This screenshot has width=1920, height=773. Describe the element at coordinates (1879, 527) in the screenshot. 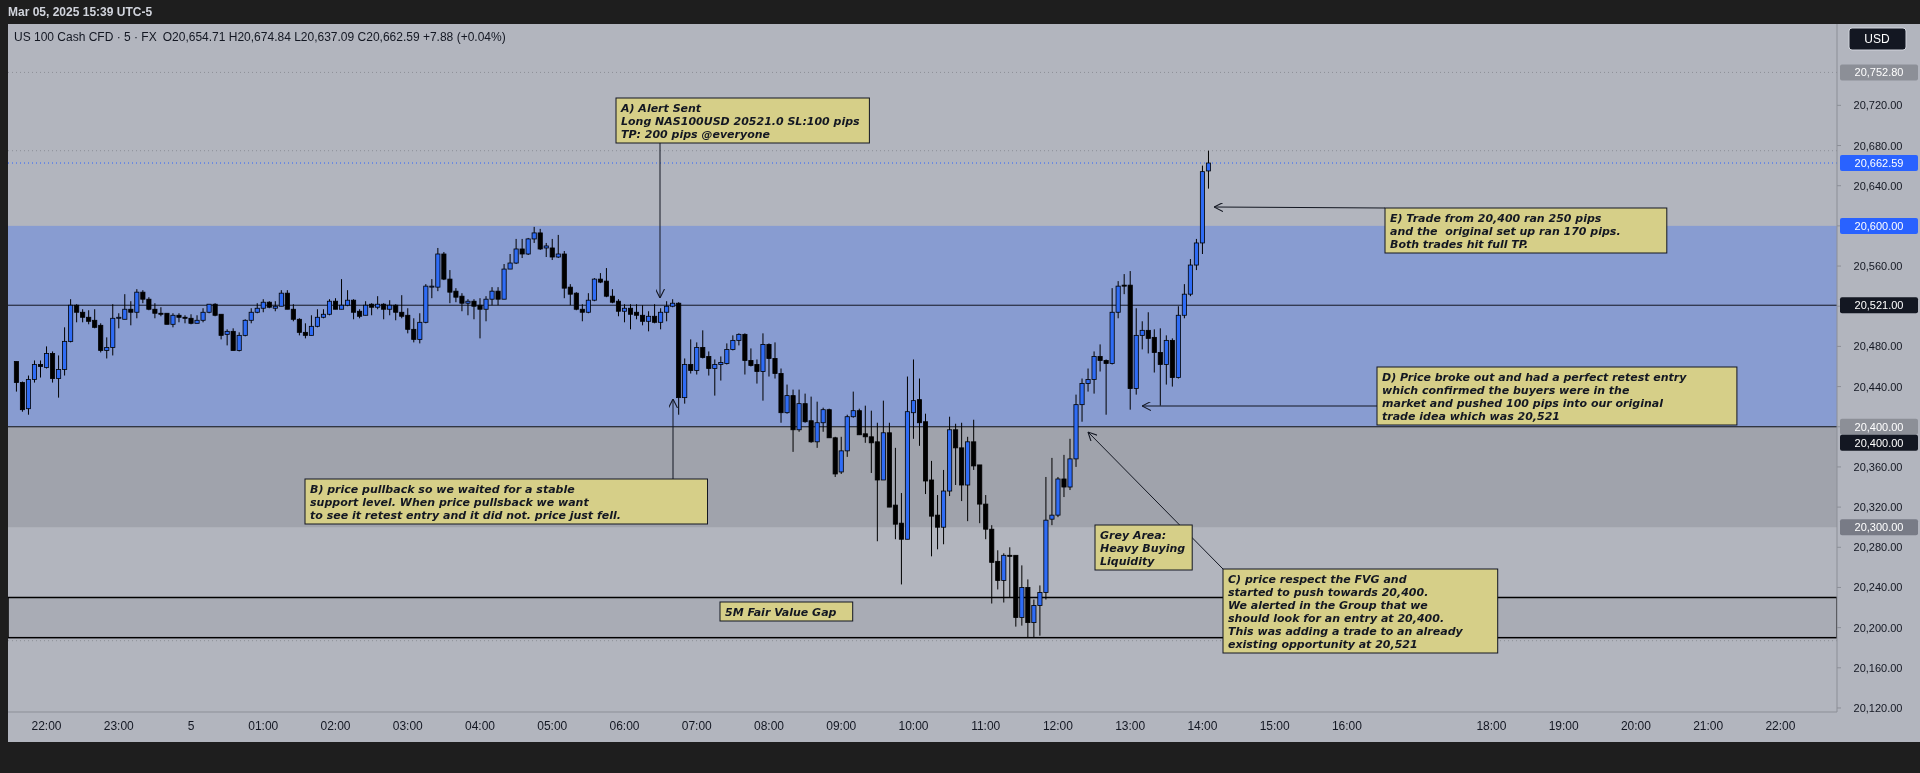

I see `band-label: 20,300.00` at that location.